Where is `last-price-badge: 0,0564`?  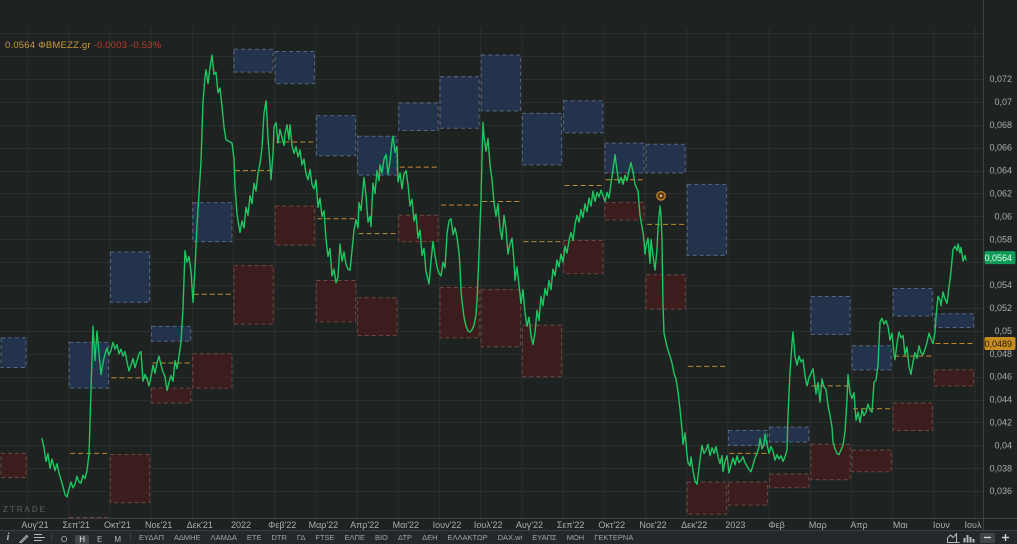 last-price-badge: 0,0564 is located at coordinates (1000, 258).